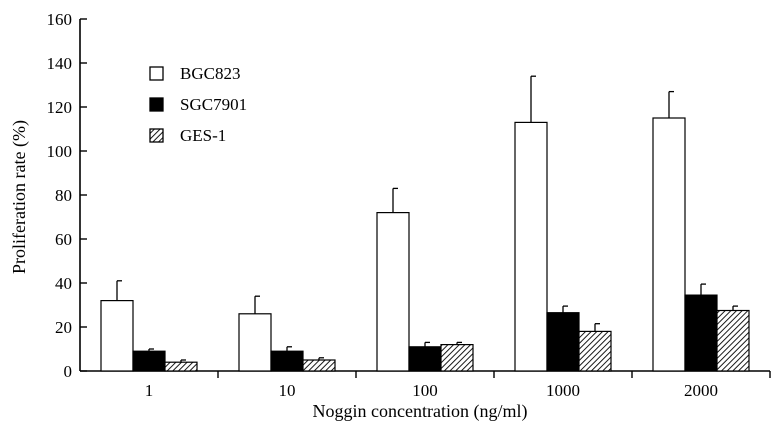 This screenshot has height=426, width=780. I want to click on x-tick-label: 2000, so click(701, 390).